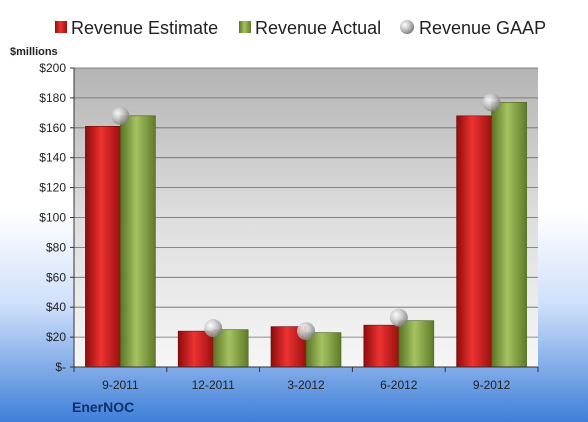  What do you see at coordinates (399, 385) in the screenshot?
I see `x-tick-label: 6-2012` at bounding box center [399, 385].